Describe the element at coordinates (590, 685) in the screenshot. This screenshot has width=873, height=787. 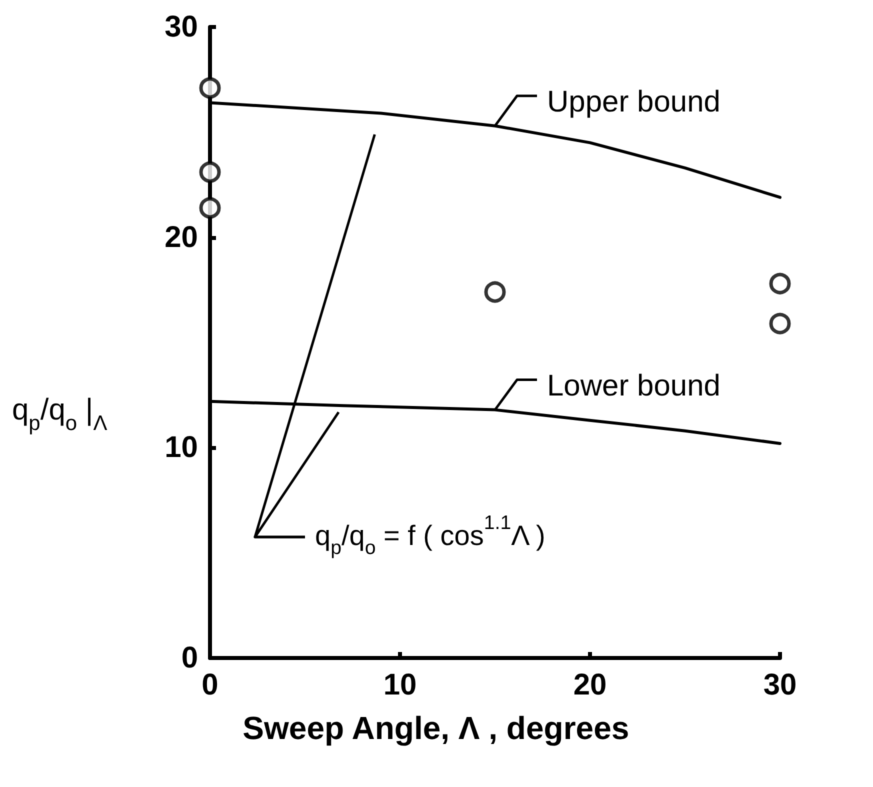
I see `x-tick-label: 20` at that location.